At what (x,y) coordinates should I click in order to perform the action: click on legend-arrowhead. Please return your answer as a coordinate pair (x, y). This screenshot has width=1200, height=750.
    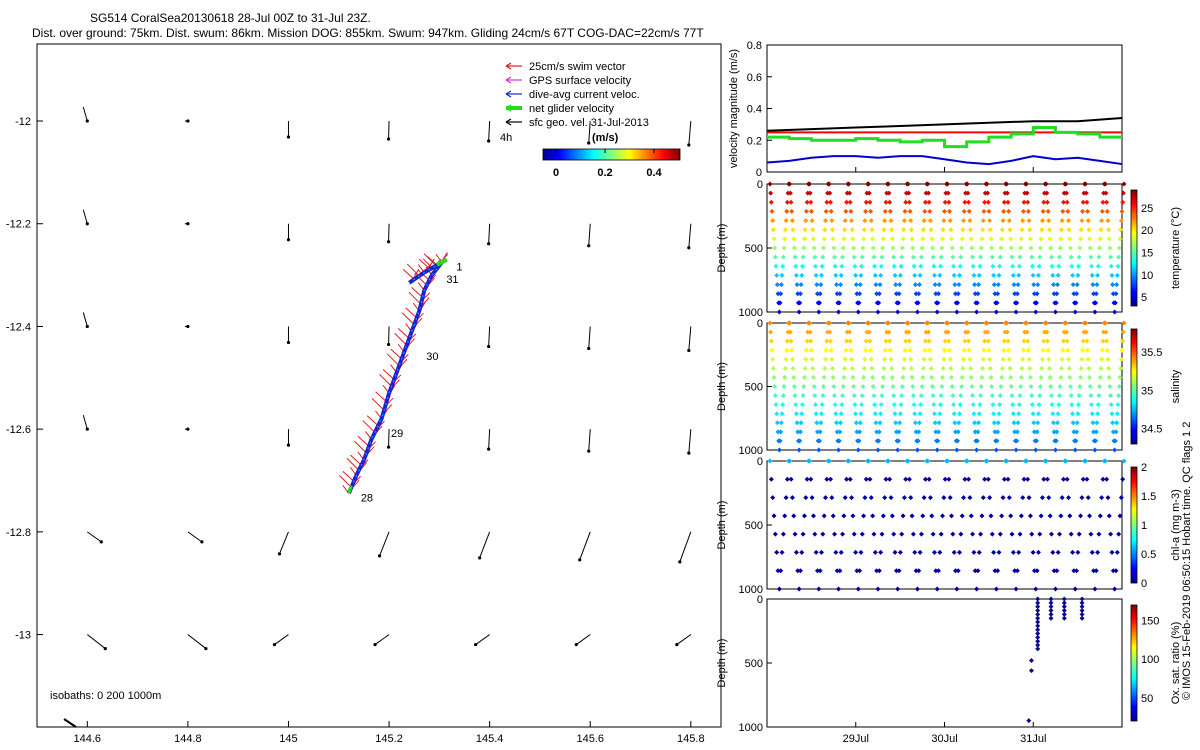
    Looking at the image, I should click on (508, 108).